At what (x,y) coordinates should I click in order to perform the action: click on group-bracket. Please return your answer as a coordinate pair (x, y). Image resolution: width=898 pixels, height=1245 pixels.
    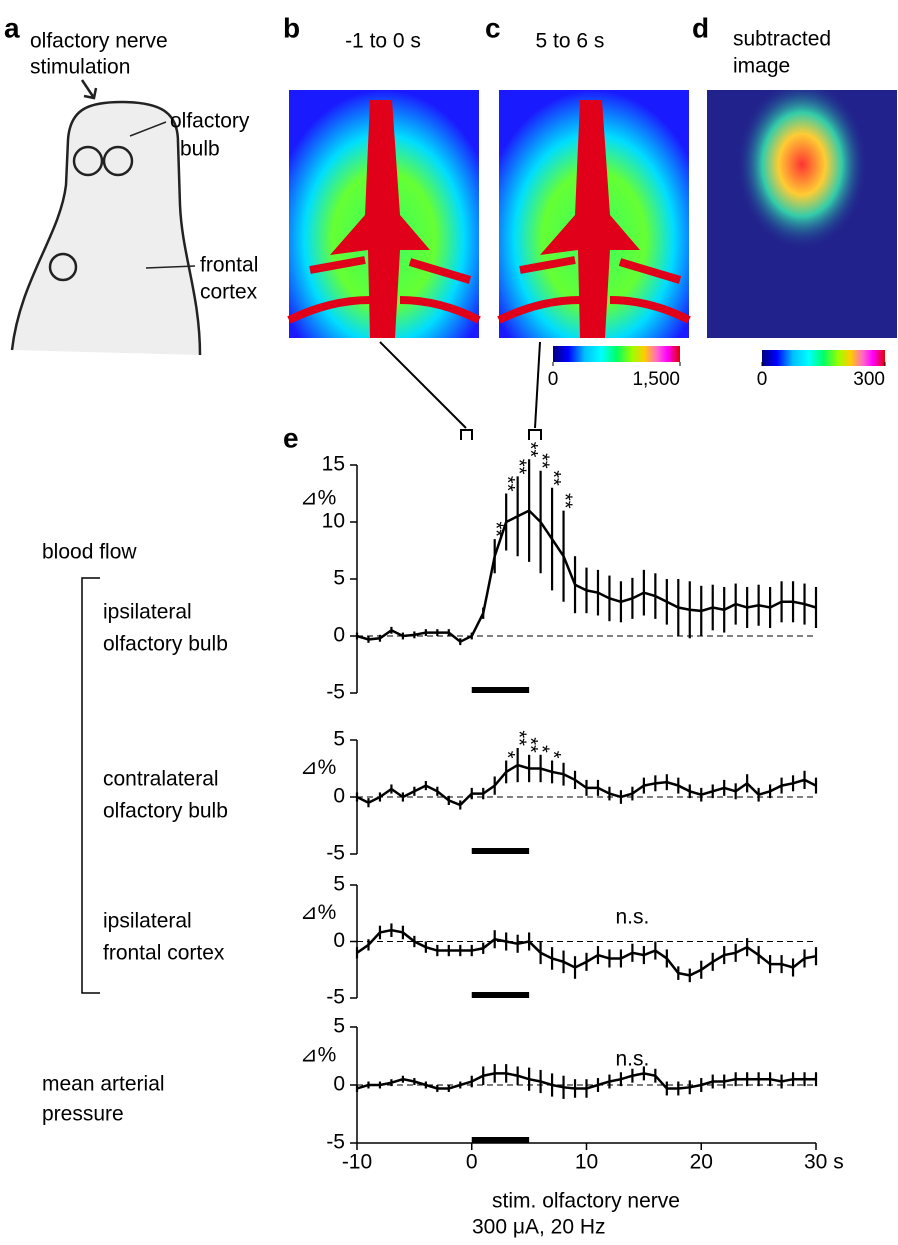
    Looking at the image, I should click on (90, 785).